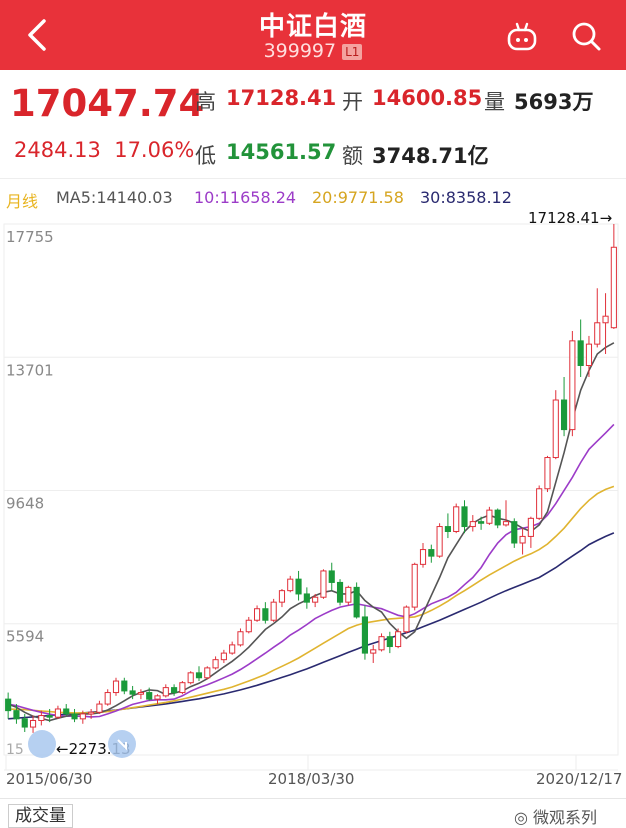 This screenshot has height=828, width=626. What do you see at coordinates (107, 103) in the screenshot?
I see `last-price: 17047.74` at bounding box center [107, 103].